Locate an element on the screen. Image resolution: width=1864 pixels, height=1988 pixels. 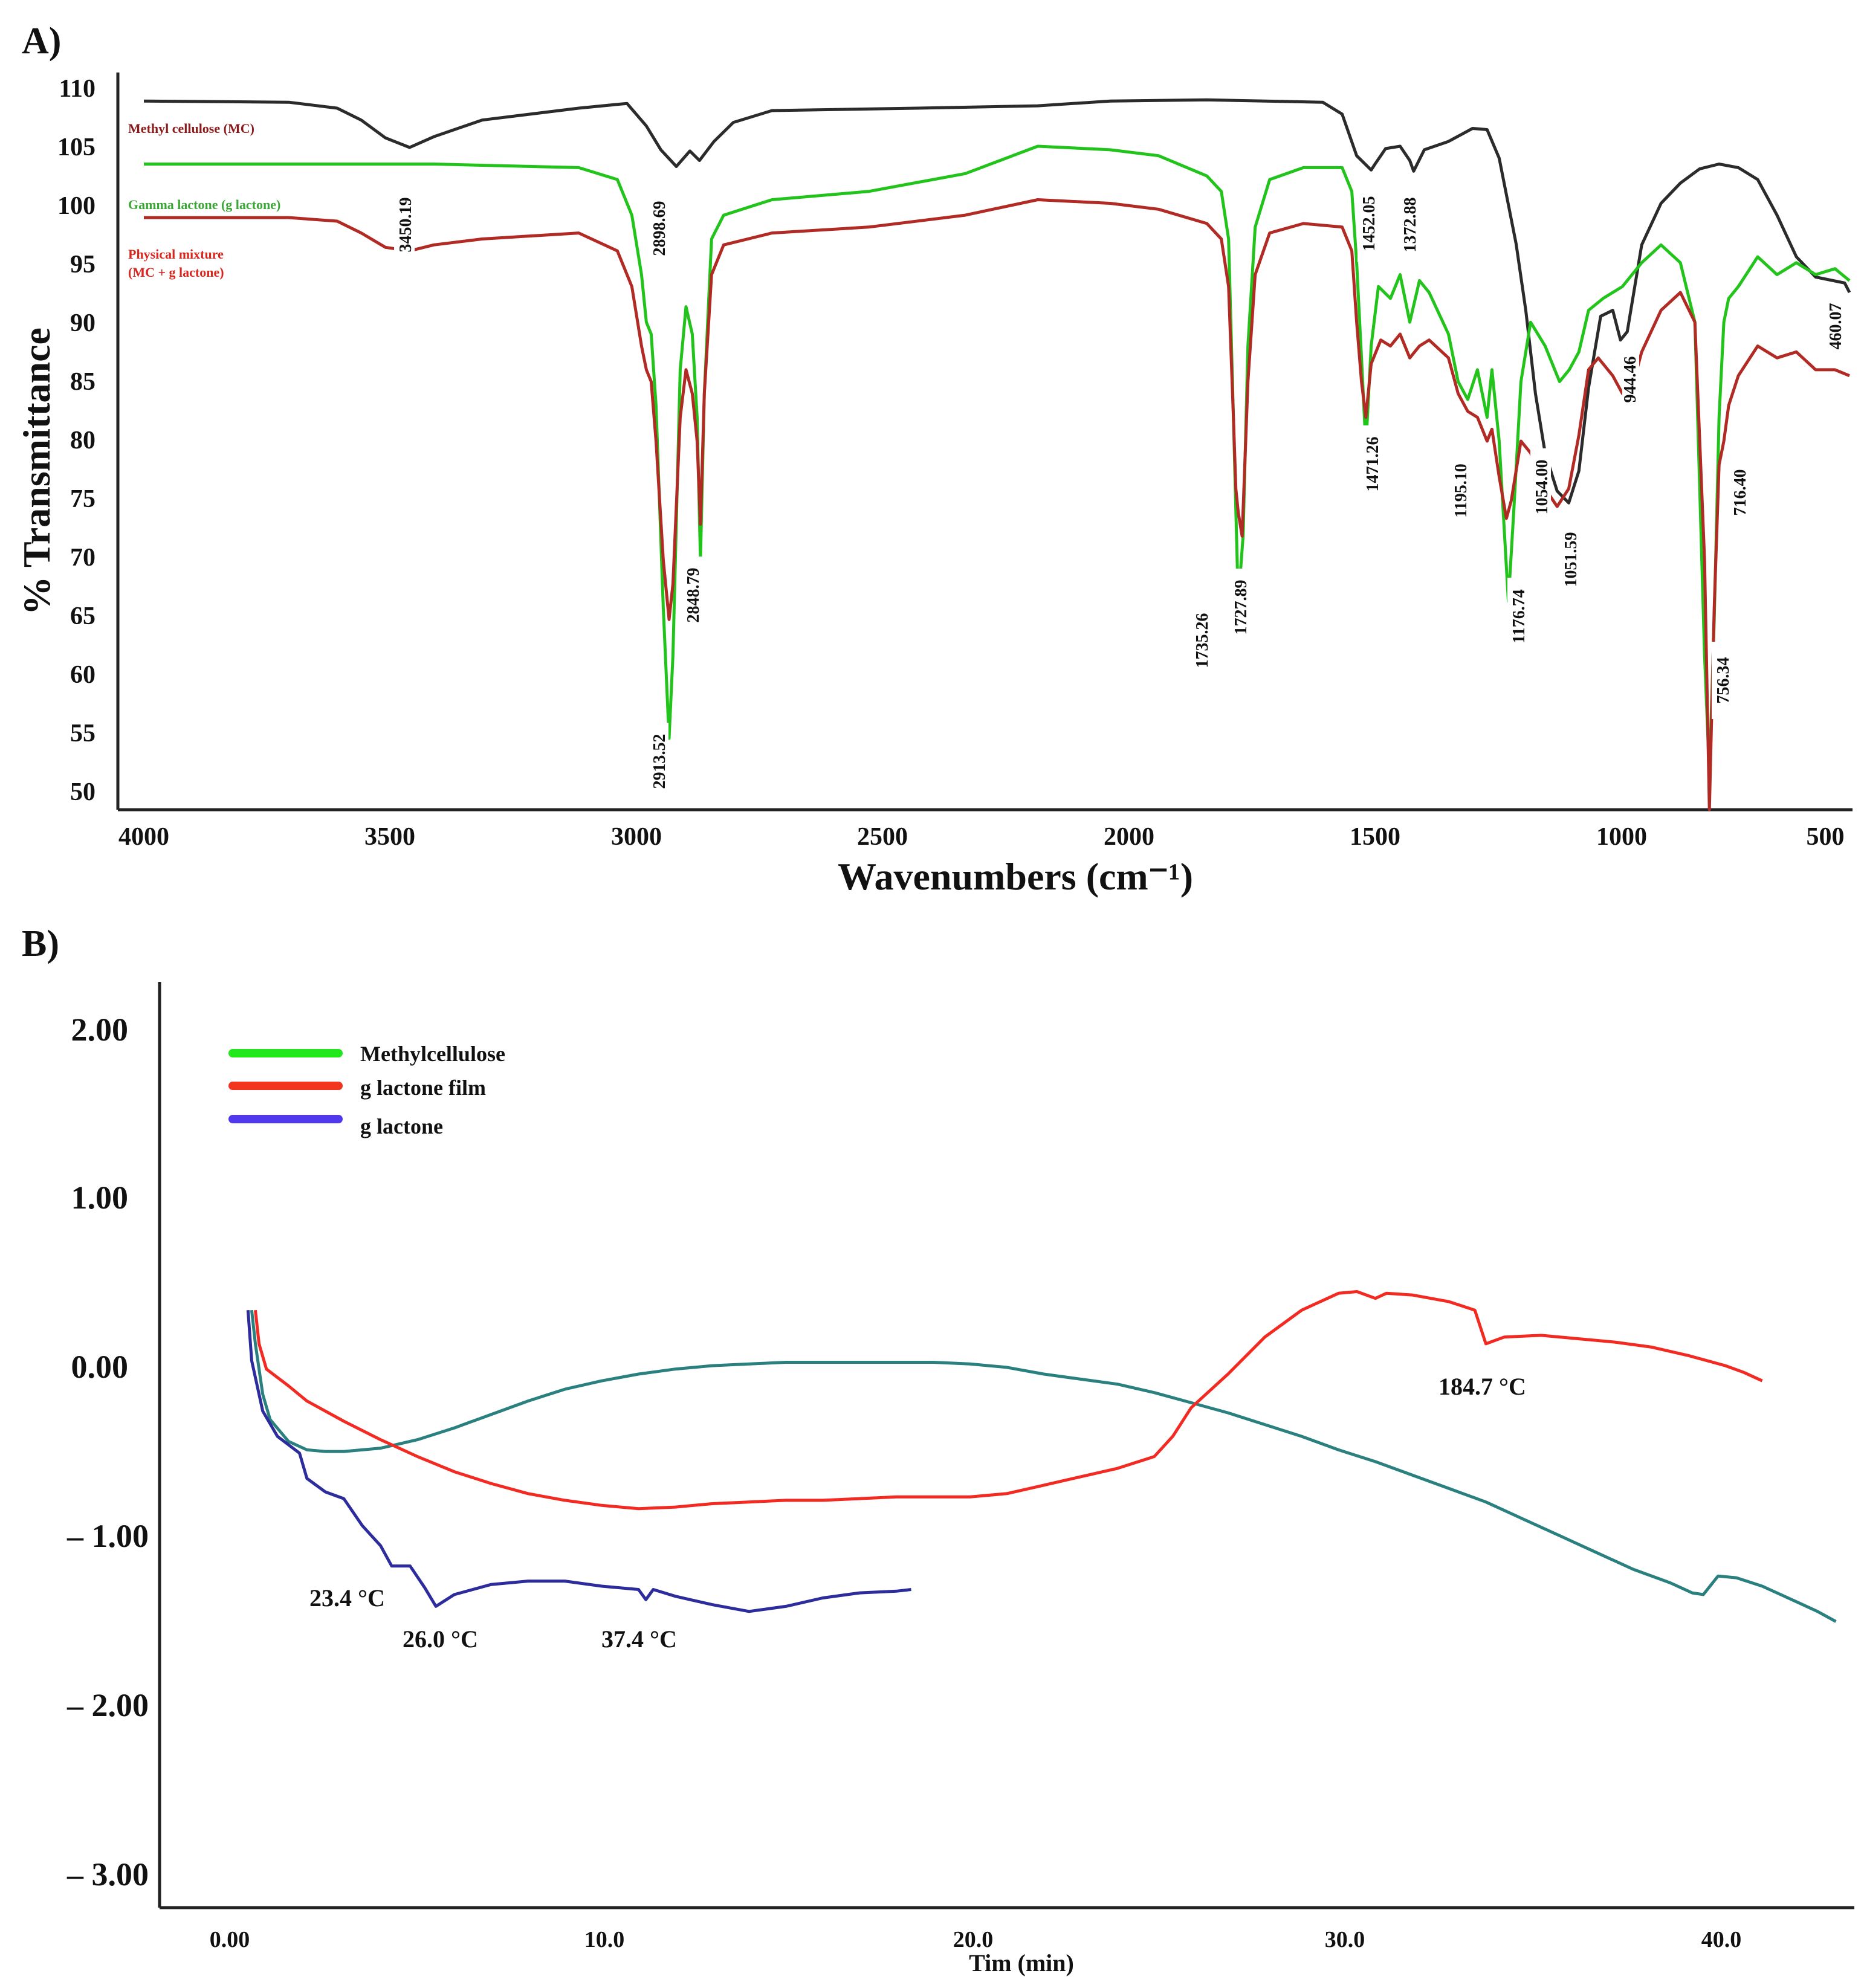
panel-b-label: B) is located at coordinates (40, 943).